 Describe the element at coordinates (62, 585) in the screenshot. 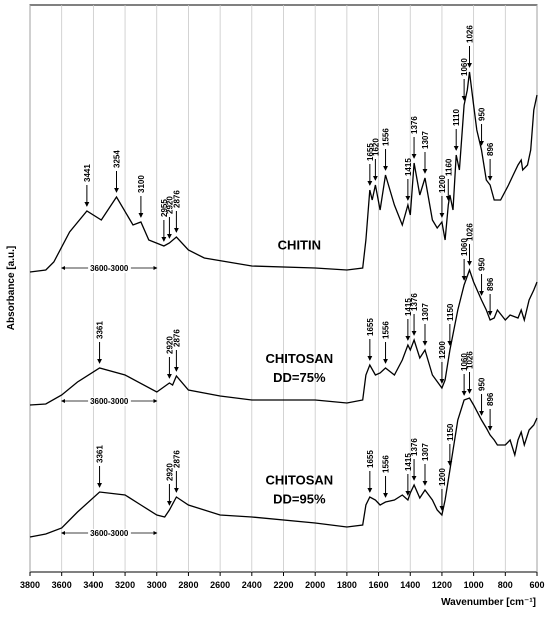

I see `x-tick-label: 3600` at that location.